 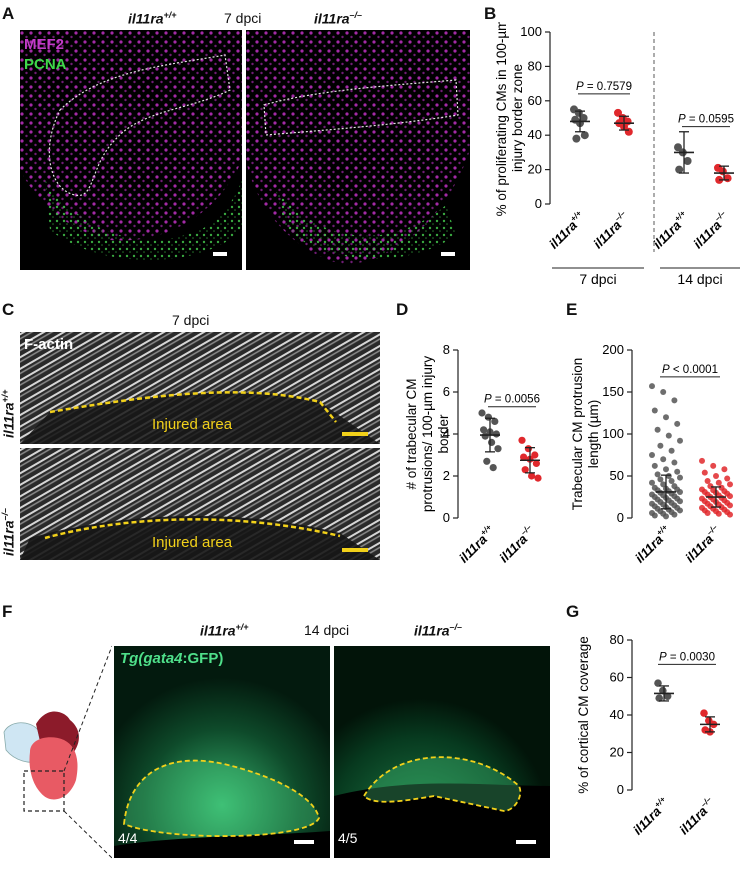 I want to click on p-value-label: P < 0.0001, so click(x=690, y=370).